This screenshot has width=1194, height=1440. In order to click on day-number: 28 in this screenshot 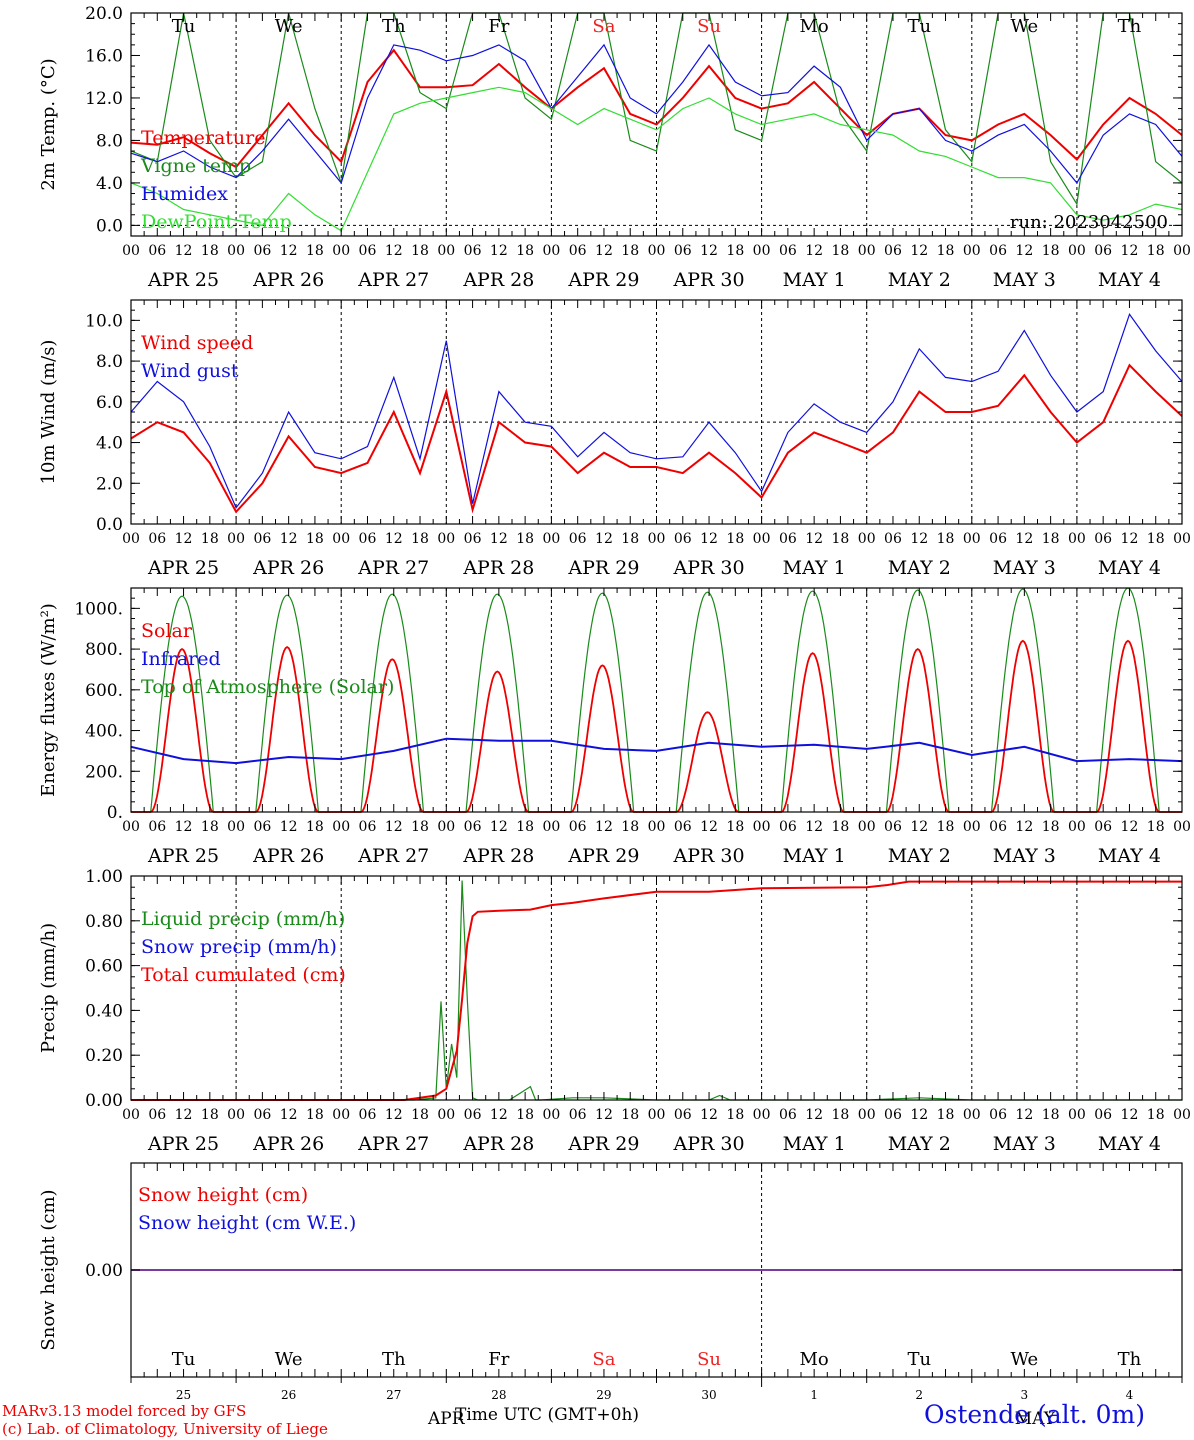, I will do `click(498, 1395)`.